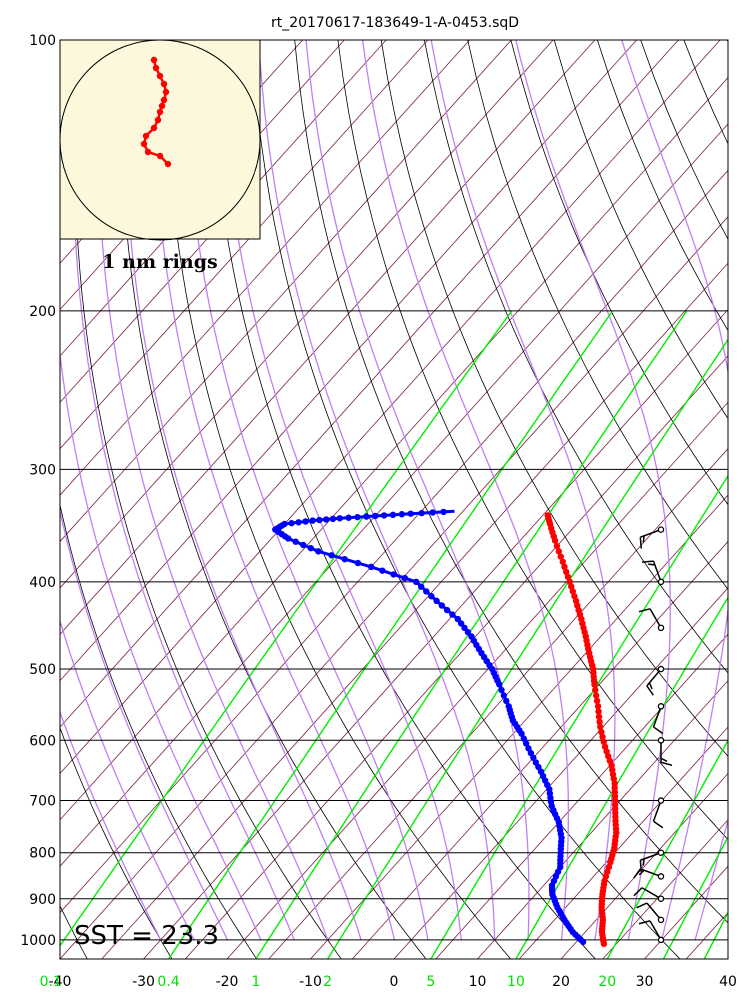  I want to click on mixing-ratio-tick-label: 0.1, so click(51, 982).